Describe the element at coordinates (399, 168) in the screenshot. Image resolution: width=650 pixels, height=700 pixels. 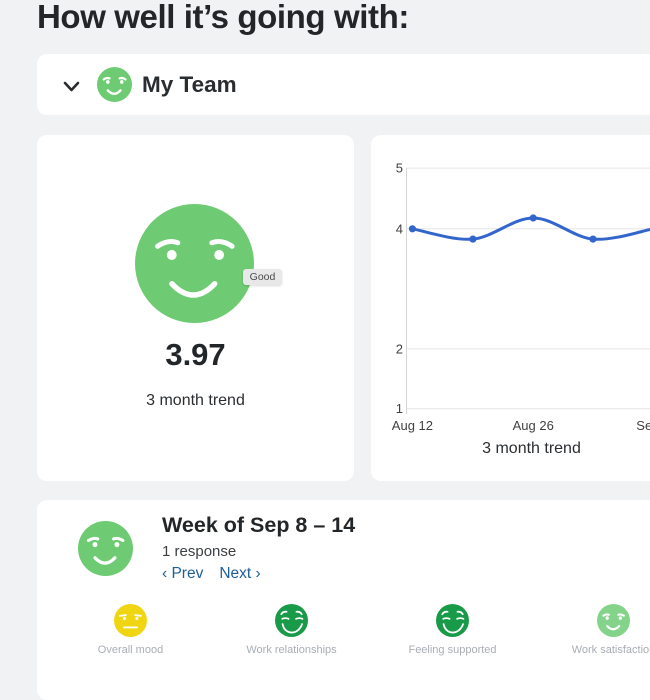
I see `svg-text: 5` at that location.